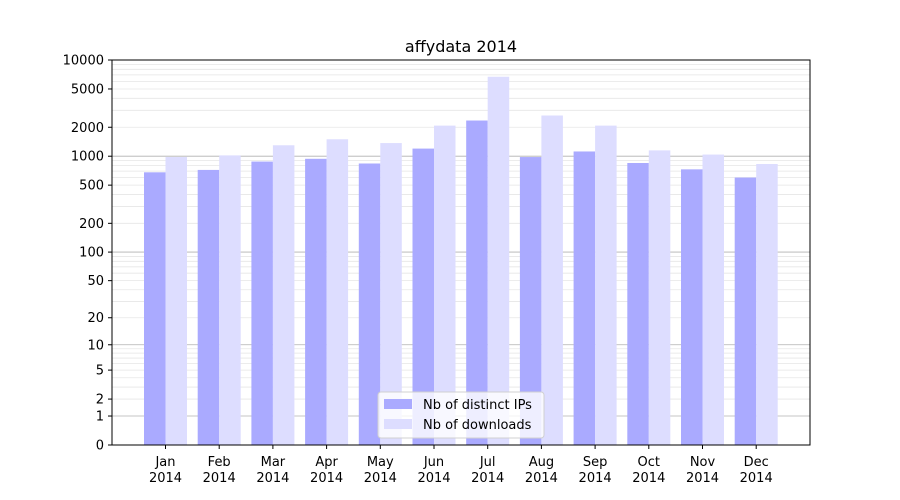 The width and height of the screenshot is (900, 500). Describe the element at coordinates (155, 308) in the screenshot. I see `bar-distinct-ips-jan` at that location.